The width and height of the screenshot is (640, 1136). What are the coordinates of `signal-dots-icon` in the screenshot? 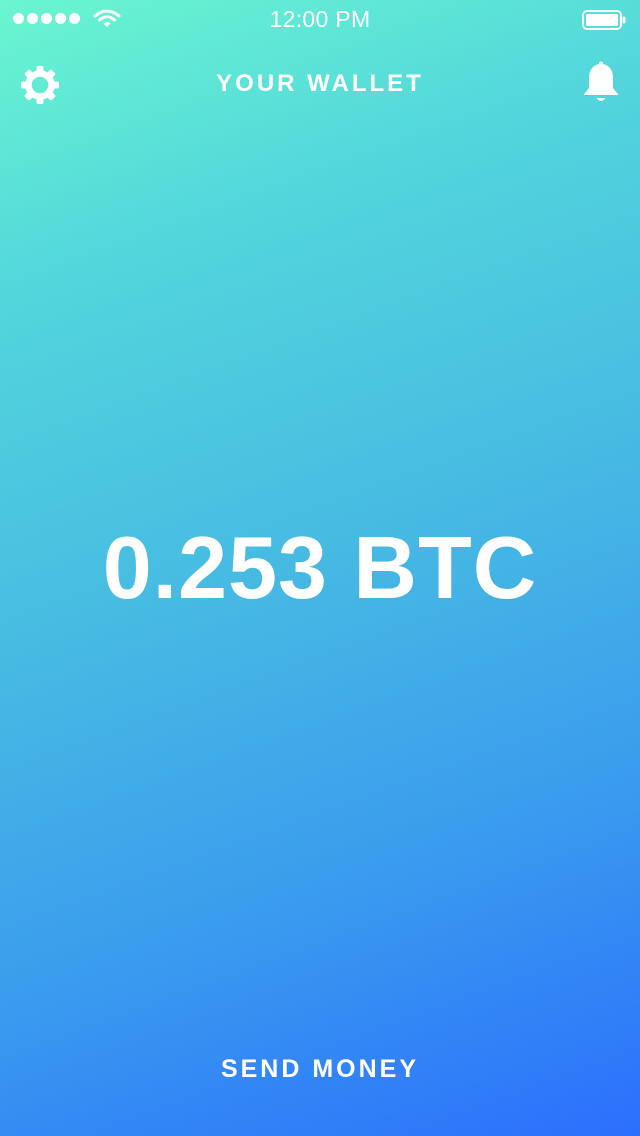 It's located at (46, 18).